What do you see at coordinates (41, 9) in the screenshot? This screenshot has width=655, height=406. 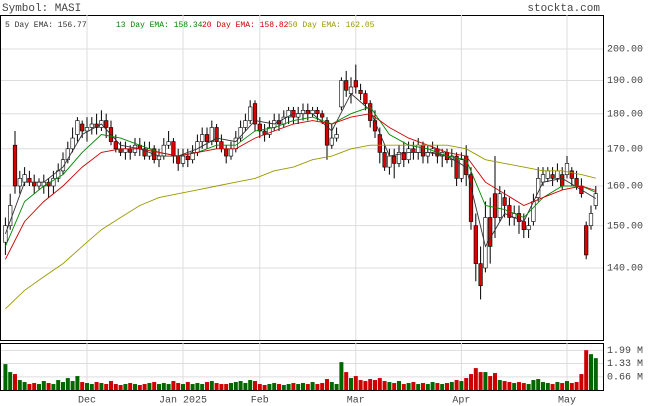 I see `symbol: Symbol: MASI` at bounding box center [41, 9].